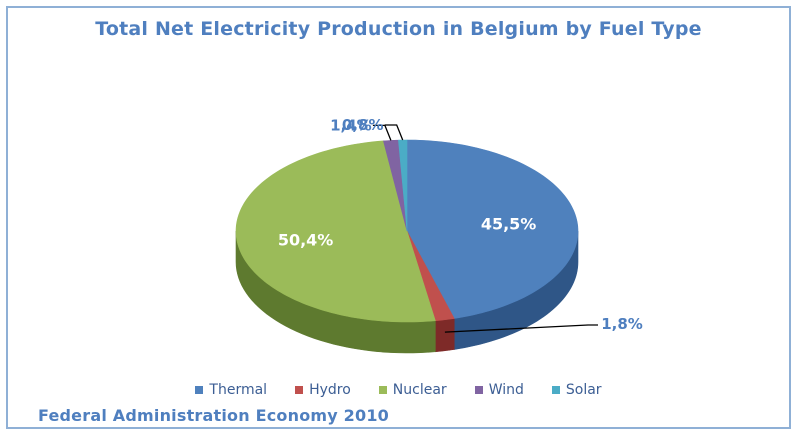 Image resolution: width=797 pixels, height=435 pixels. I want to click on data-label-hydro: 1,8%, so click(622, 324).